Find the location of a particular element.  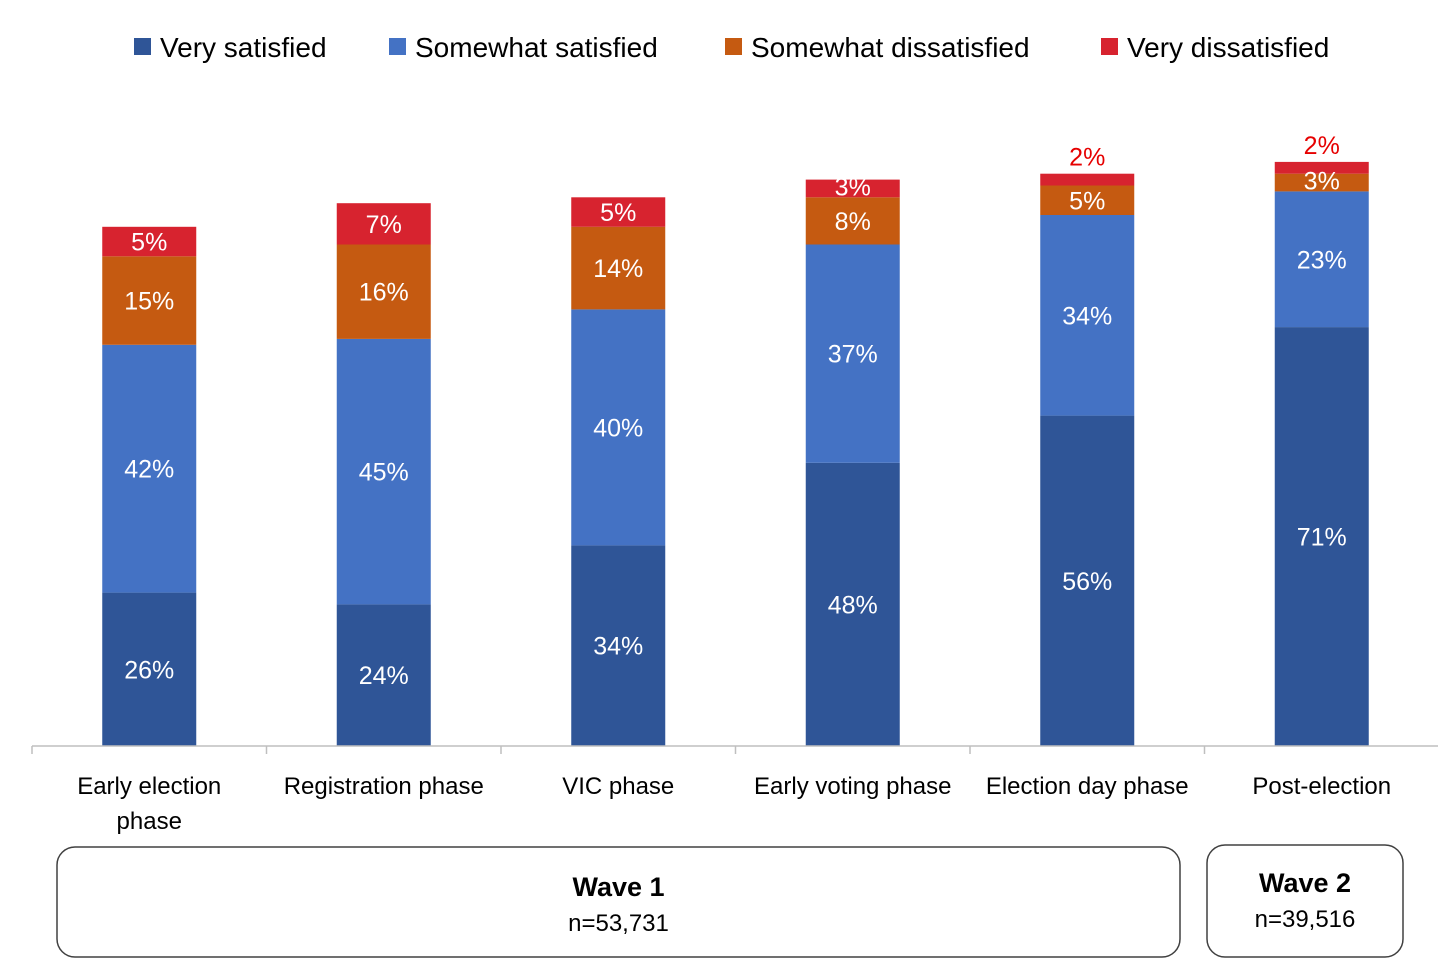

legend-label-3: Somewhat dissatisfied is located at coordinates (890, 47).